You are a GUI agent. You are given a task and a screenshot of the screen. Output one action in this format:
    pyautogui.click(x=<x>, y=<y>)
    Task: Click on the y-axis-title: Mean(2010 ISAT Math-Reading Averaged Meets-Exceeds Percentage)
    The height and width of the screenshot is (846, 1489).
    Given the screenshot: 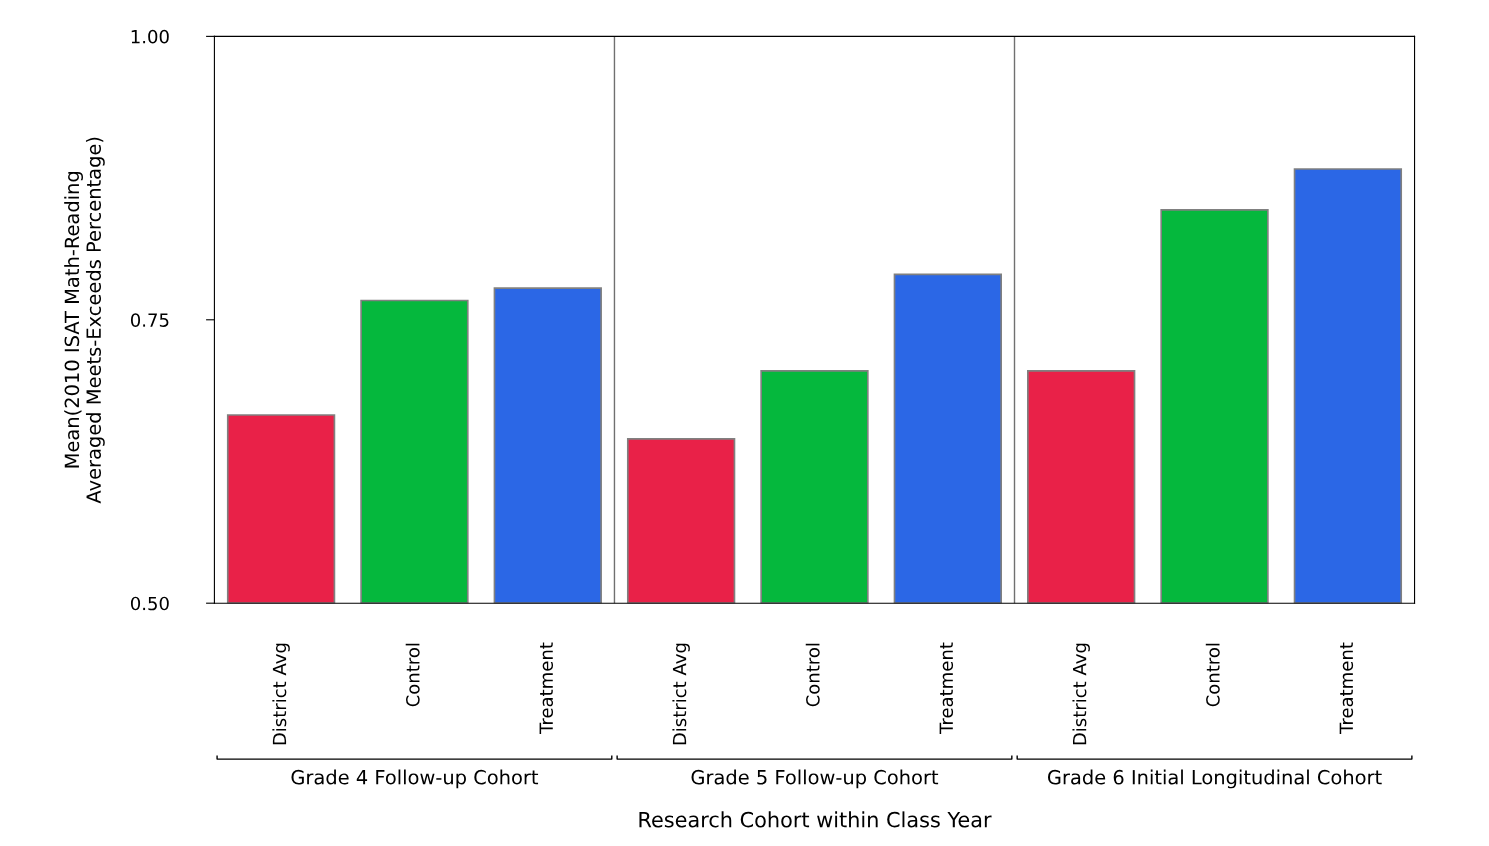 What is the action you would take?
    pyautogui.click(x=84, y=320)
    